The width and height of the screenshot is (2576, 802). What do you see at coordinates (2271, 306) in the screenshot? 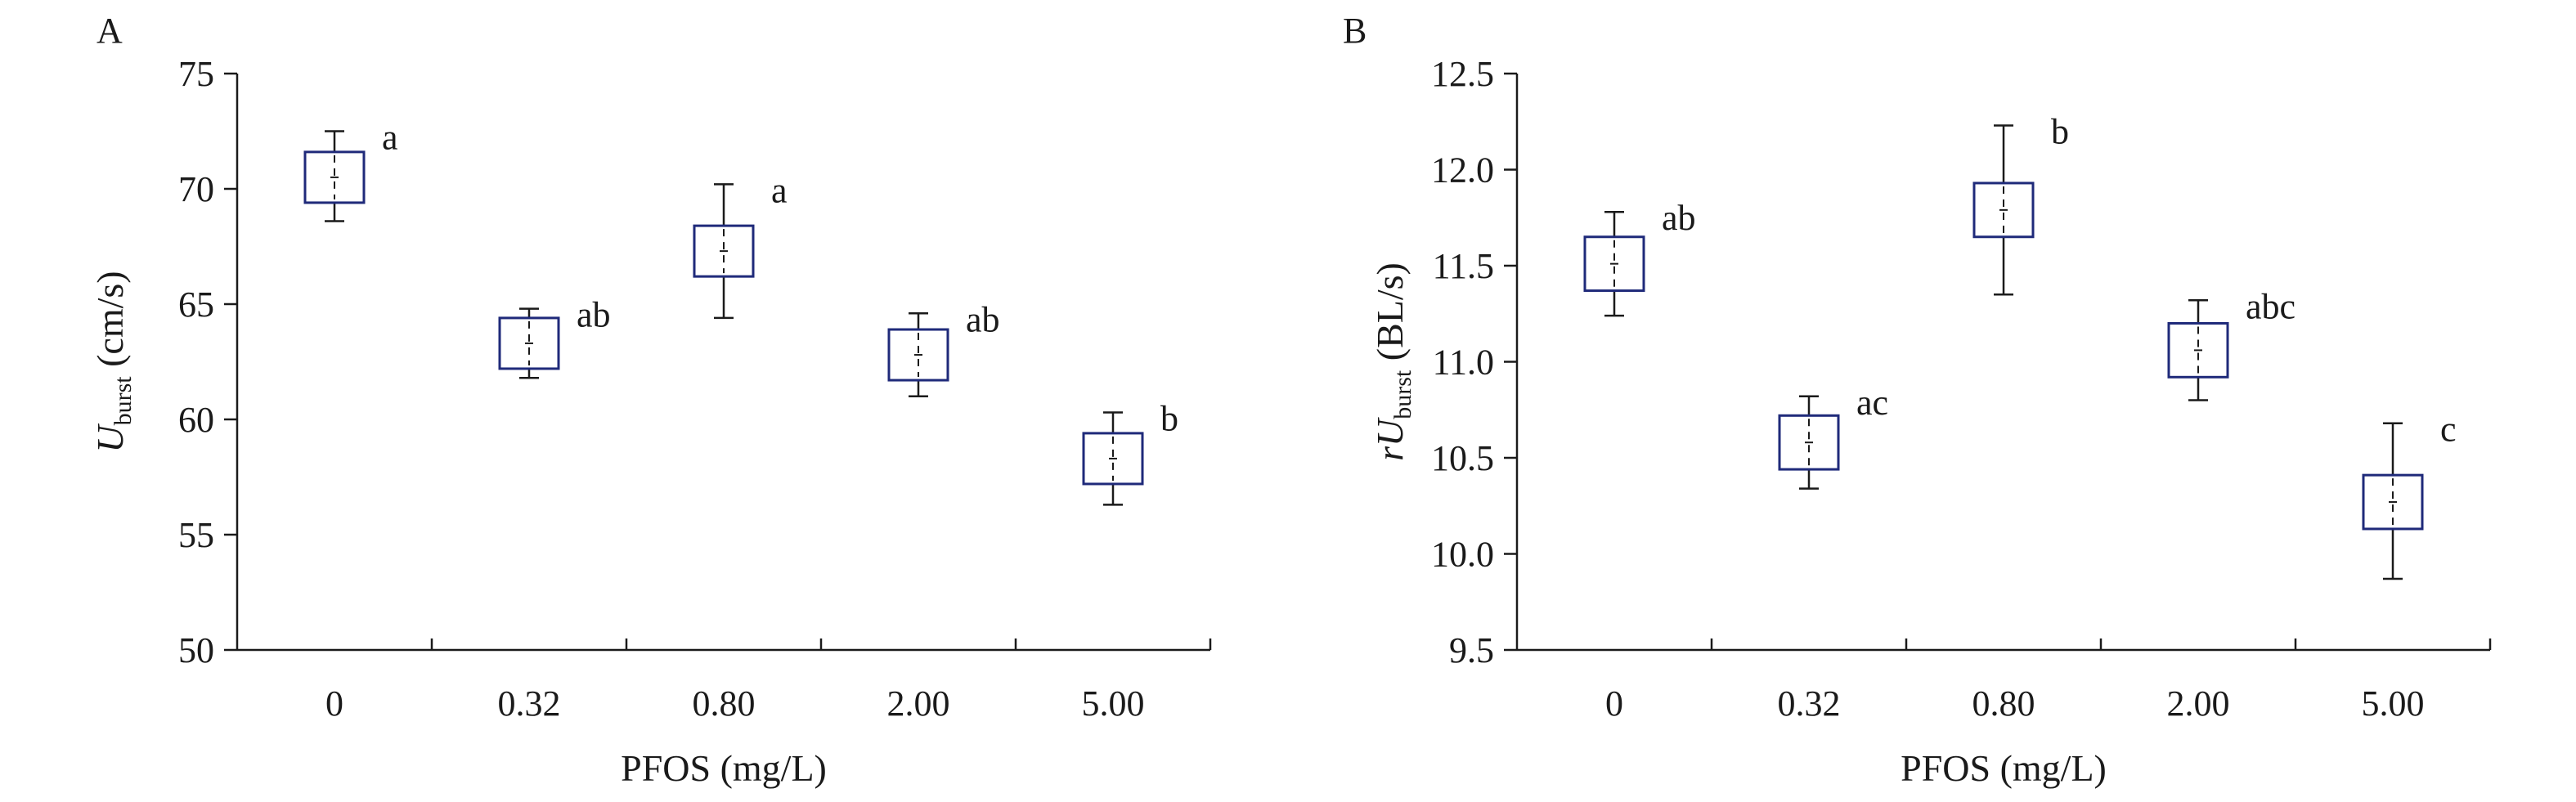
I see `significance-letter: abc` at bounding box center [2271, 306].